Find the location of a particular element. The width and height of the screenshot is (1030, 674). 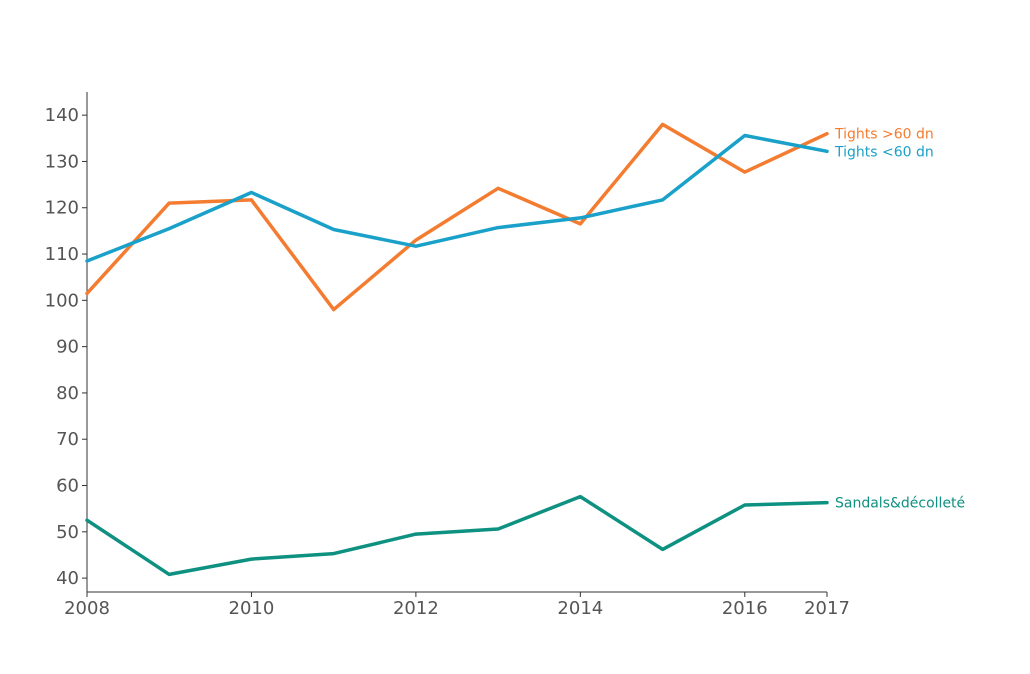

y-tick-label: 90 is located at coordinates (67, 347).